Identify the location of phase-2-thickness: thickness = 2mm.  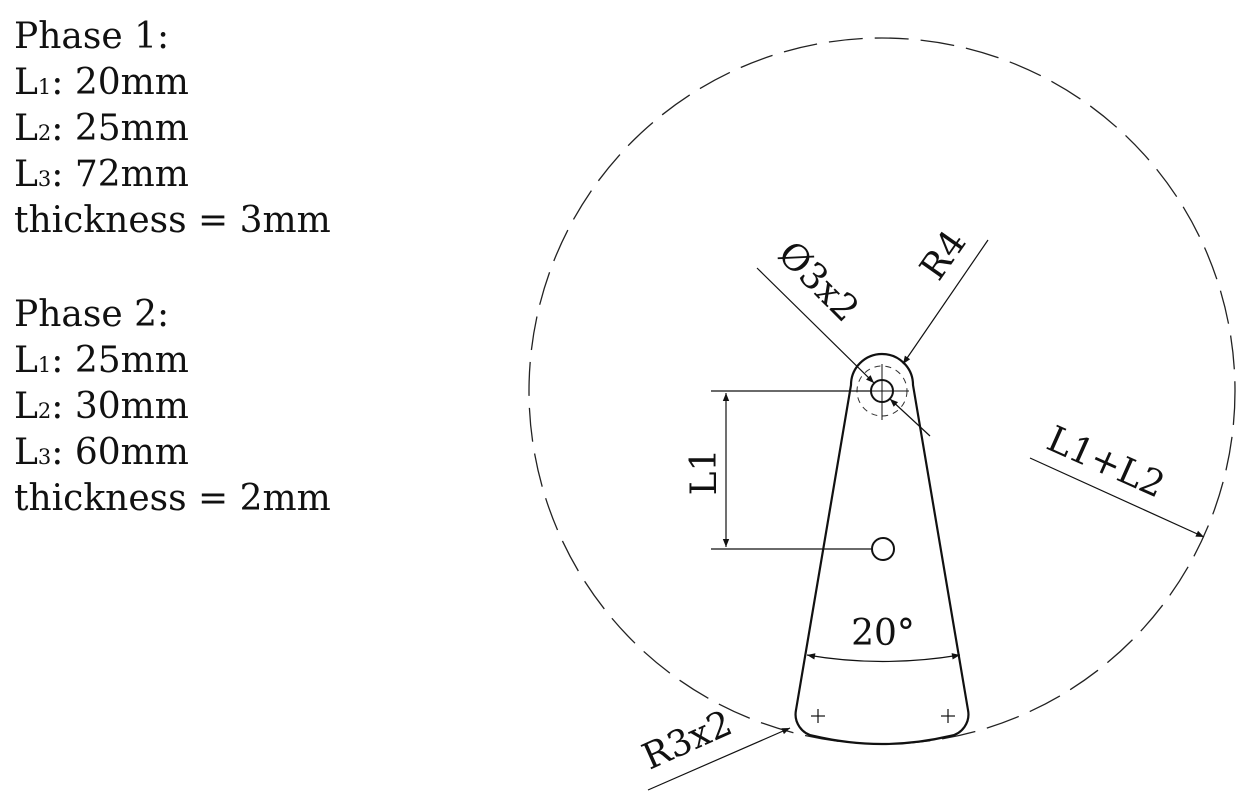
(172, 498).